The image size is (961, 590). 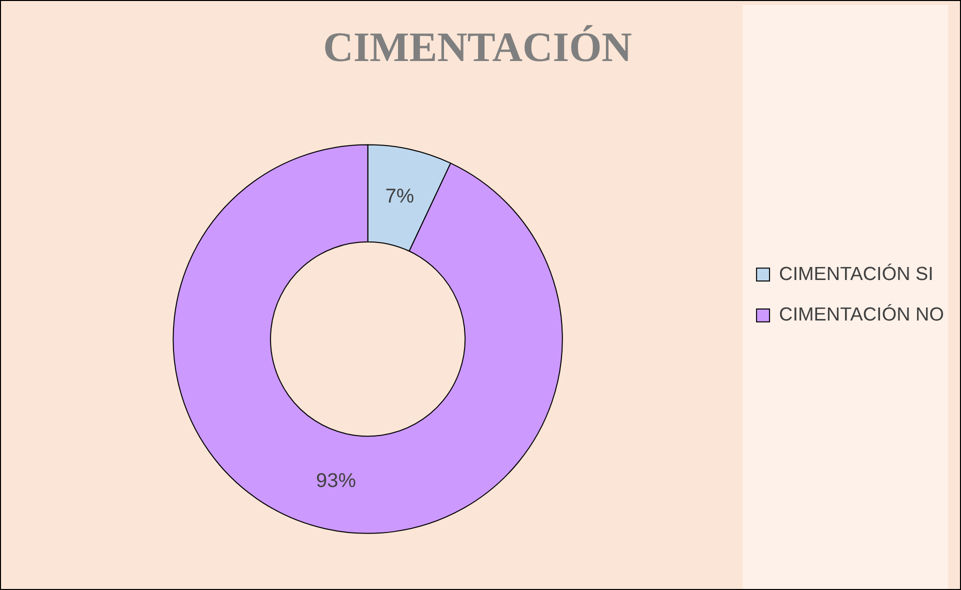 What do you see at coordinates (477, 47) in the screenshot?
I see `chart-title: CIMENTACIÓN` at bounding box center [477, 47].